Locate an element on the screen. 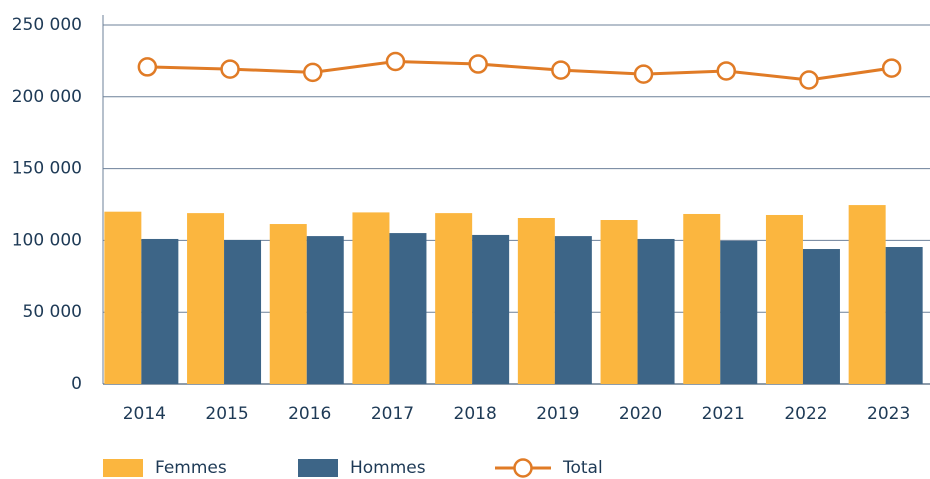  x-tick-label: 2019 is located at coordinates (557, 414).